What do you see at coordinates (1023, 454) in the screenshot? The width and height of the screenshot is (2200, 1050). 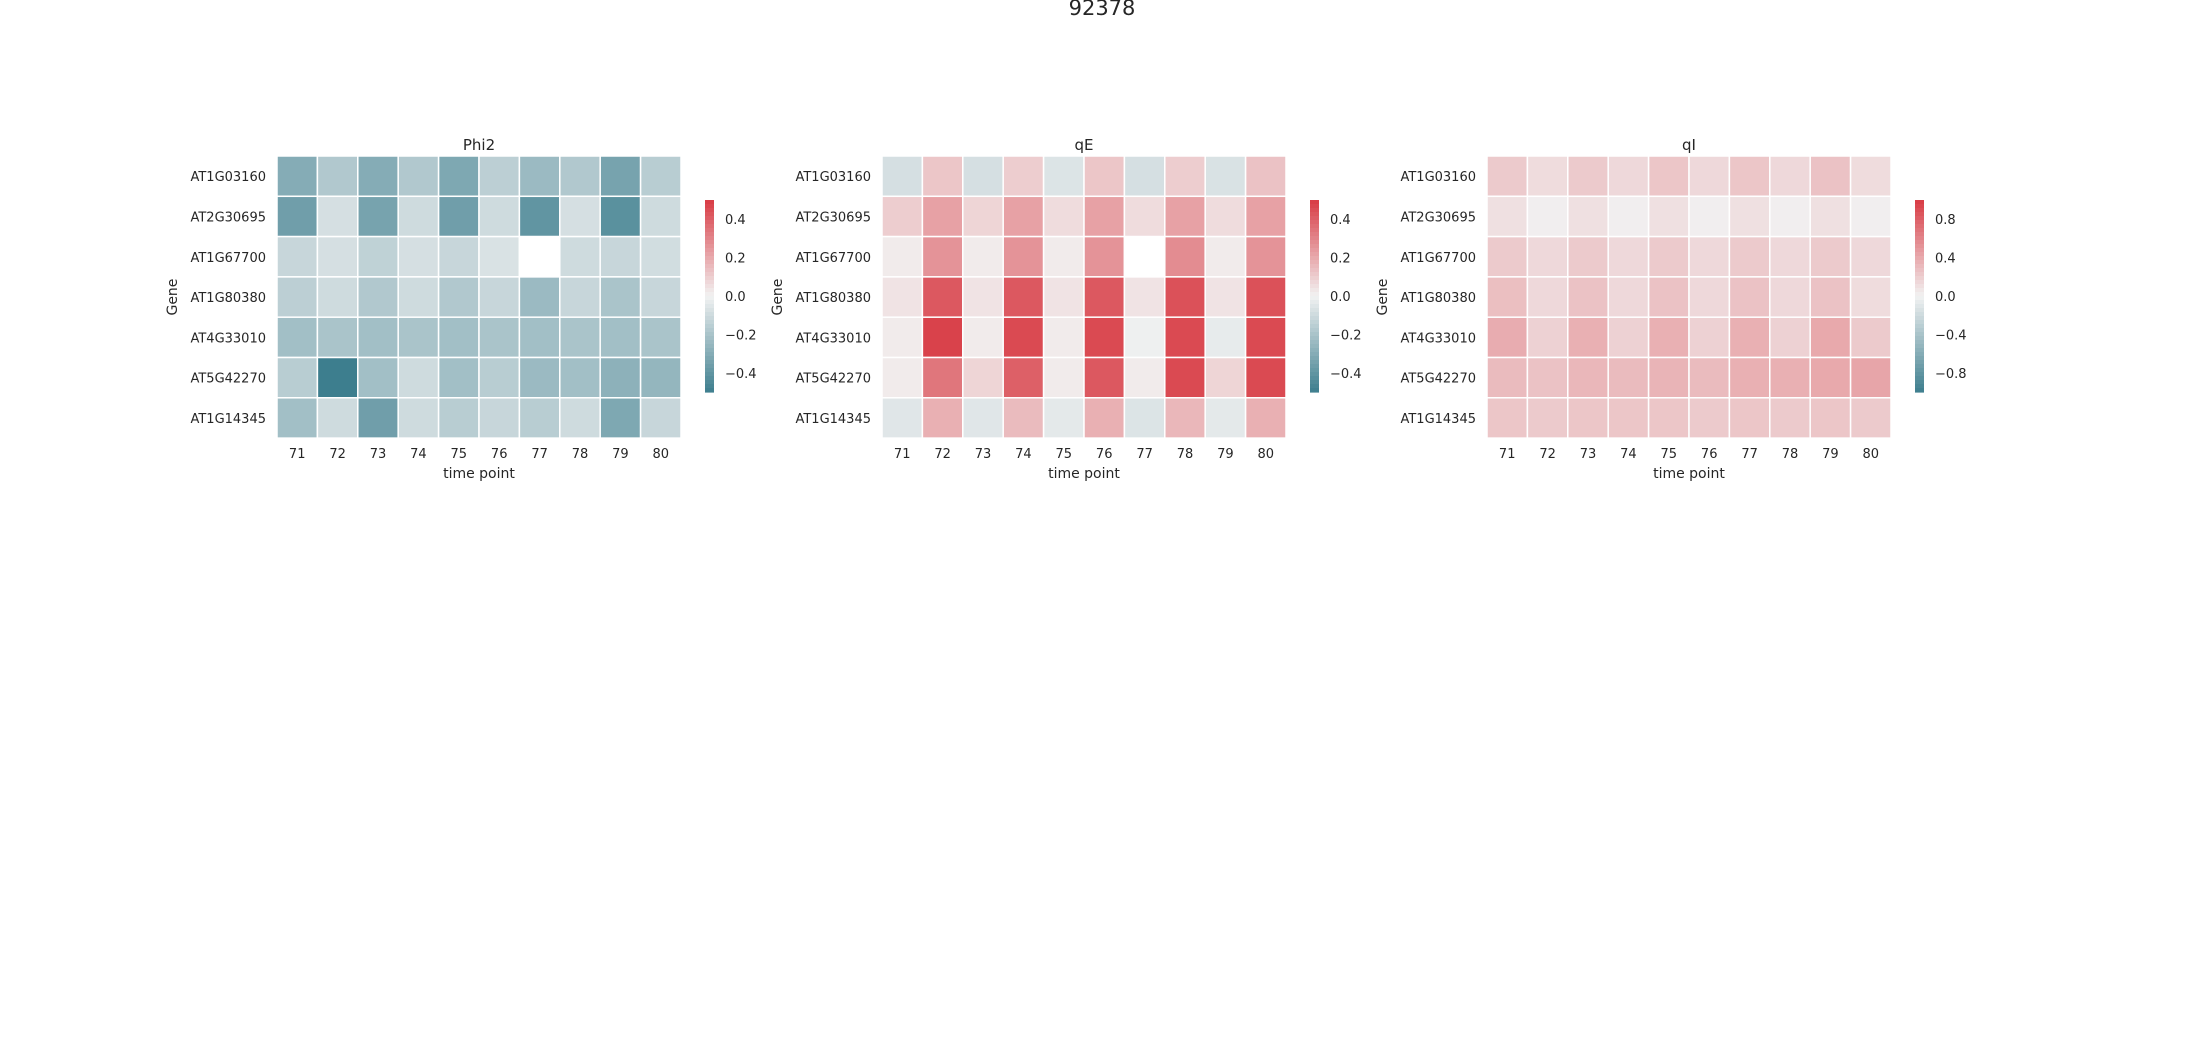 I see `x-tick-label: 74` at bounding box center [1023, 454].